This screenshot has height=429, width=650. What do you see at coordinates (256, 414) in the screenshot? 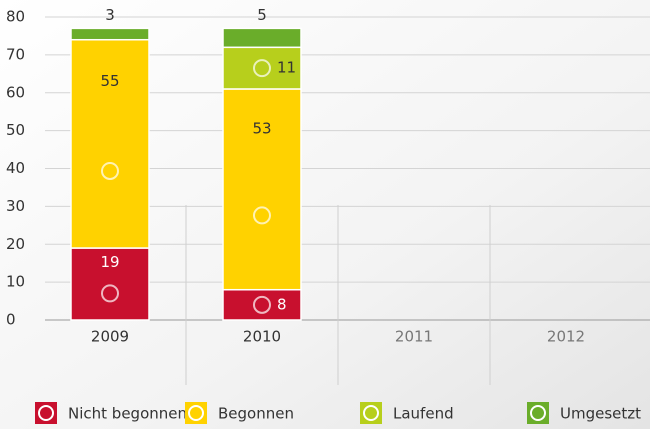
I see `legend-label: Begonnen` at bounding box center [256, 414].